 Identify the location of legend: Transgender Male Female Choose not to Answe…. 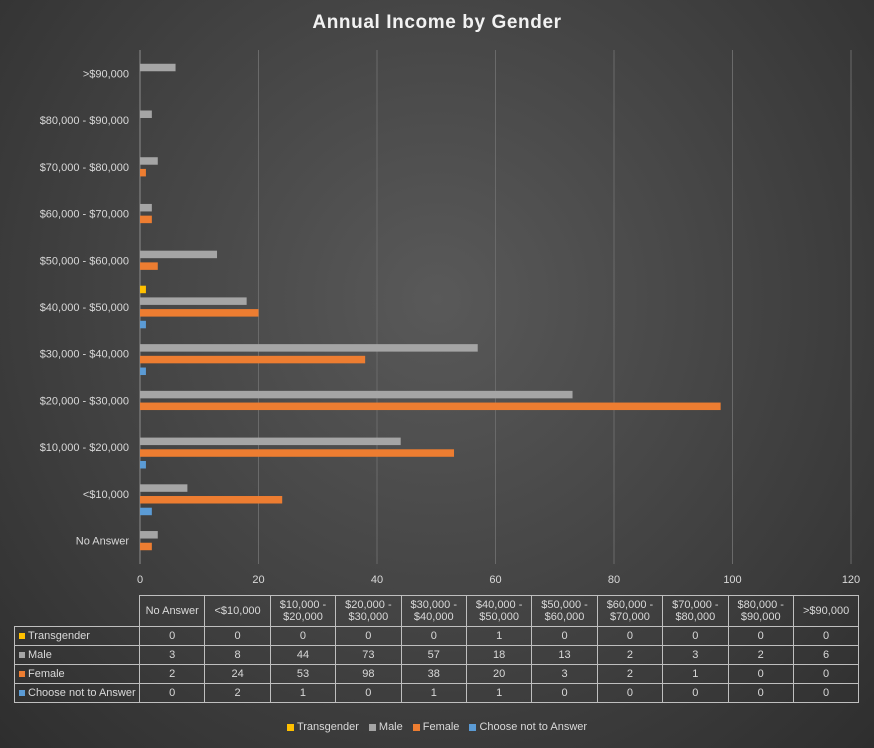
(437, 727).